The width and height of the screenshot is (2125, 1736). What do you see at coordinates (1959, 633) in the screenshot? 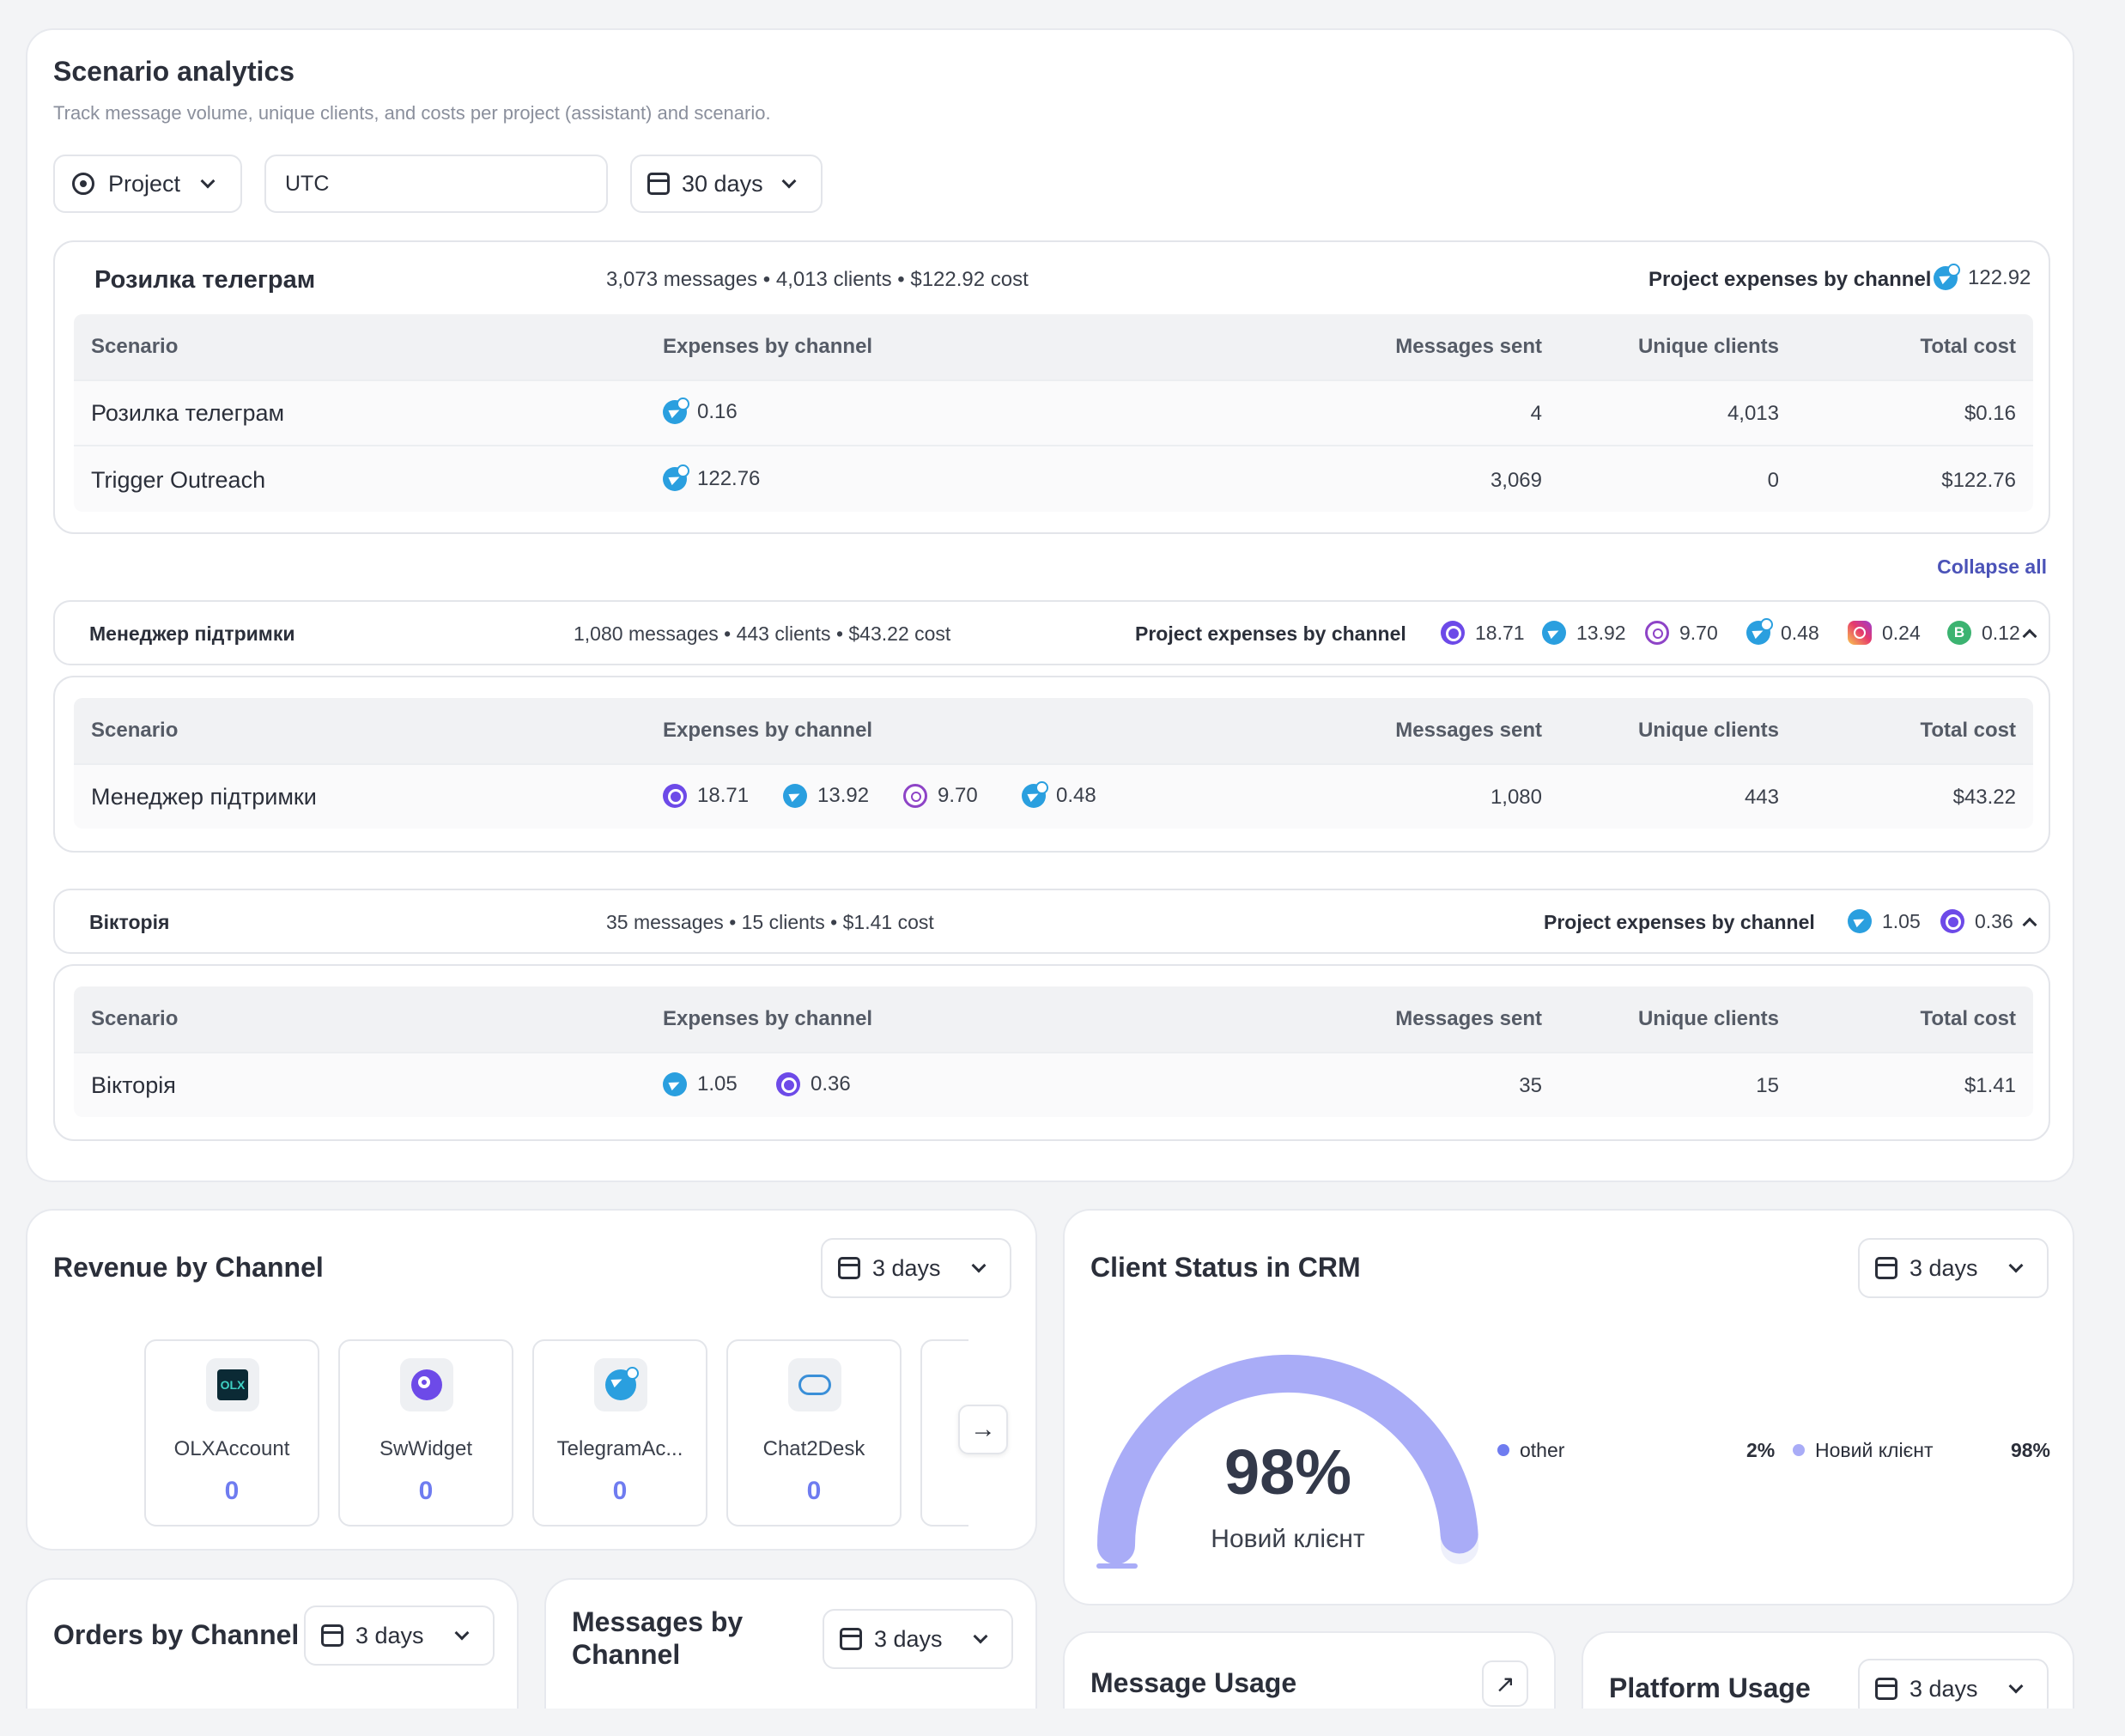
I see `b-channel-icon: B` at bounding box center [1959, 633].